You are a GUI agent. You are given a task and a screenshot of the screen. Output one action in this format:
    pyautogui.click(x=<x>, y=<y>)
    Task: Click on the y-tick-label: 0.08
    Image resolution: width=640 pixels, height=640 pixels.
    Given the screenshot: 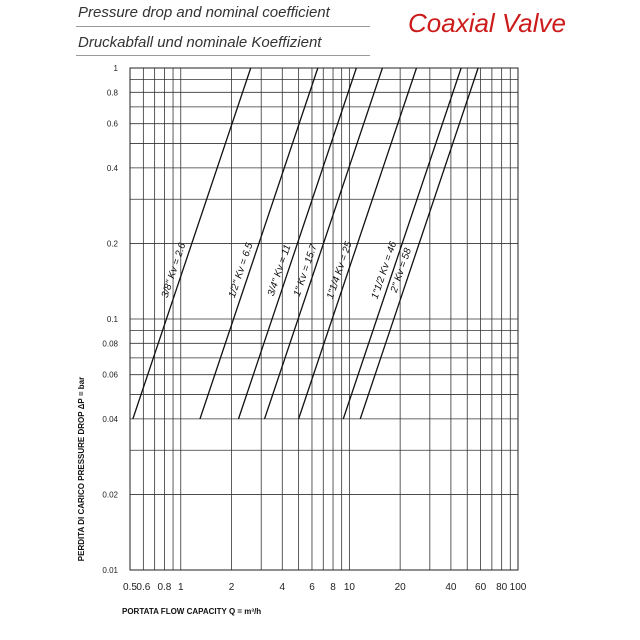 What is the action you would take?
    pyautogui.click(x=110, y=343)
    